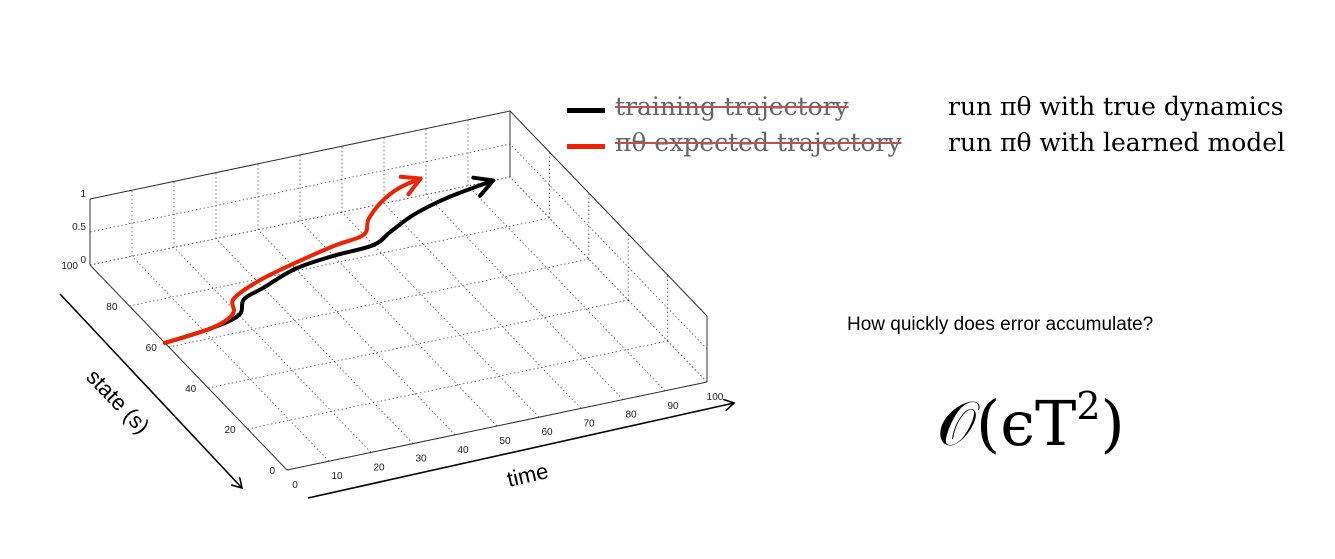  Describe the element at coordinates (230, 430) in the screenshot. I see `state-tick-label: 20` at that location.